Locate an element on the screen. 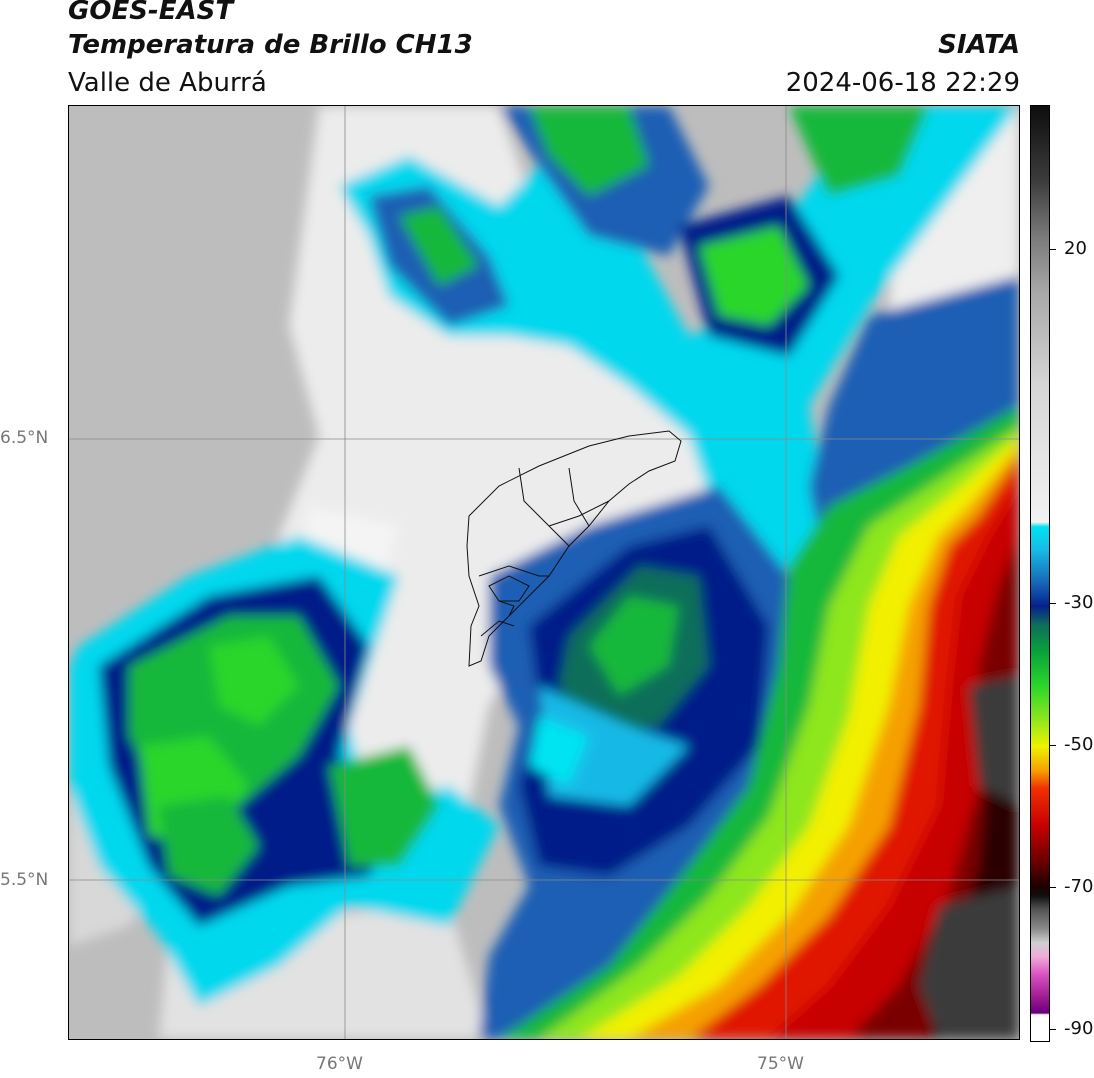  temperature-colorbar is located at coordinates (1040, 573).